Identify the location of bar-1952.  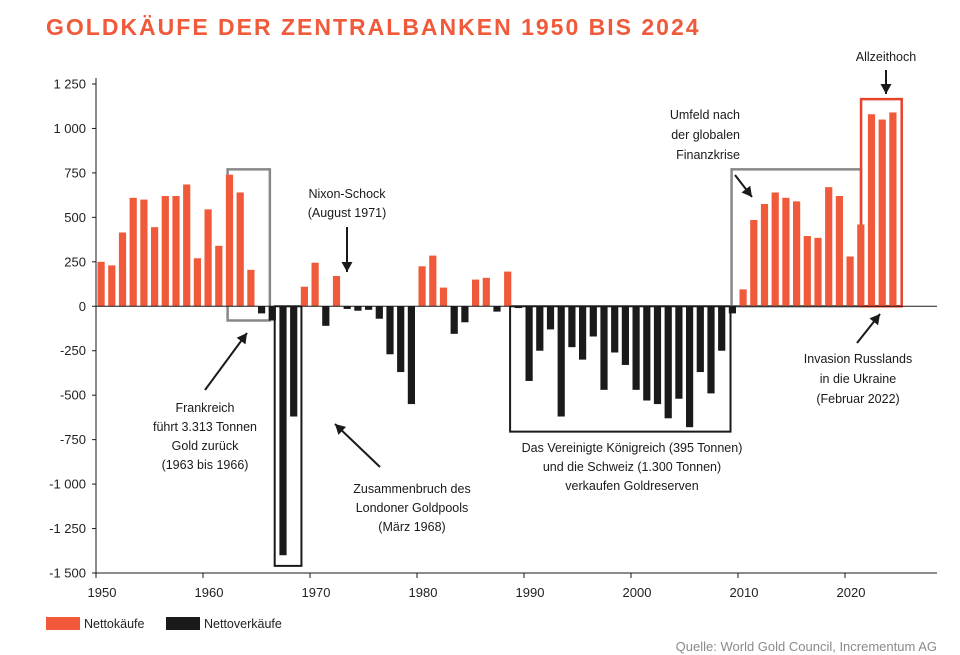
(122, 269).